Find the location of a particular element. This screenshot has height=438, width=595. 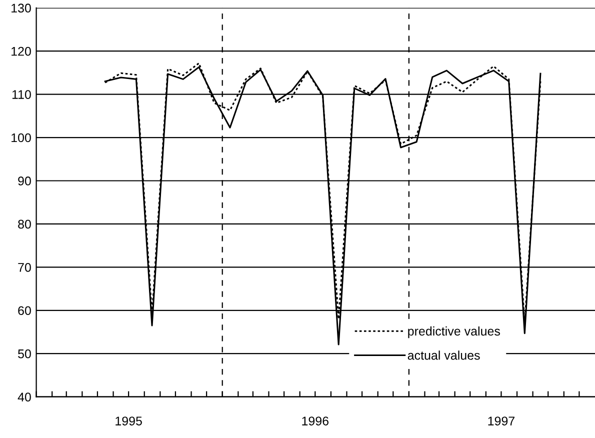

y-tick-label: 80 is located at coordinates (24, 224).